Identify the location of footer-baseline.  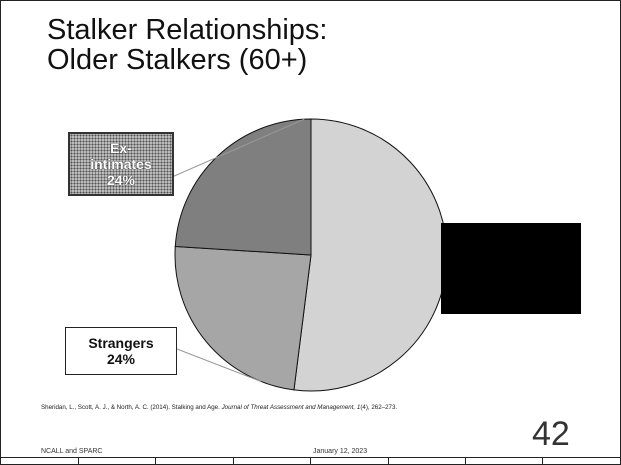
(310, 460).